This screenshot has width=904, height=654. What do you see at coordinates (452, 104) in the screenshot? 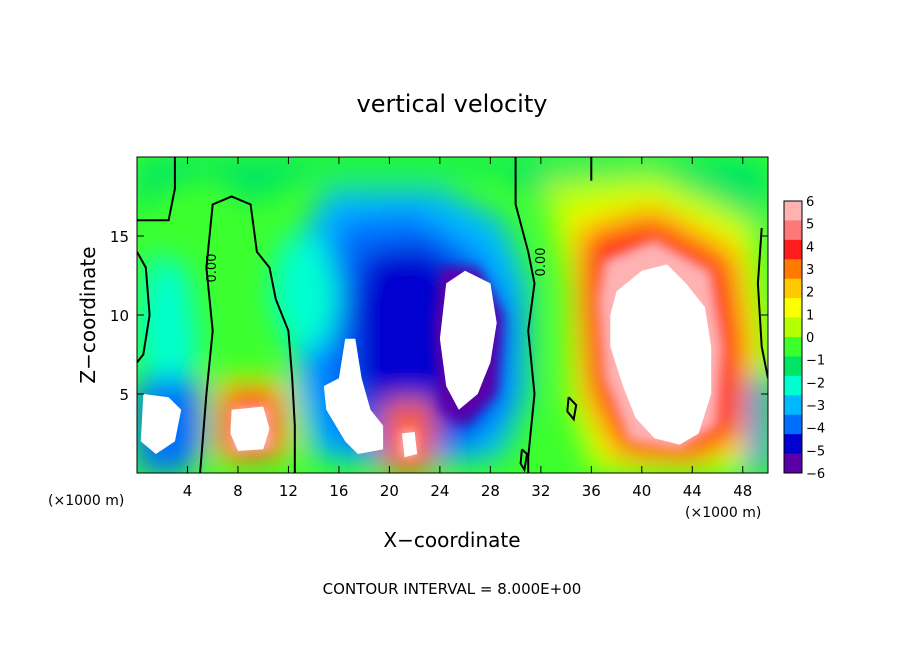
I see `chart-title: vertical velocity` at bounding box center [452, 104].